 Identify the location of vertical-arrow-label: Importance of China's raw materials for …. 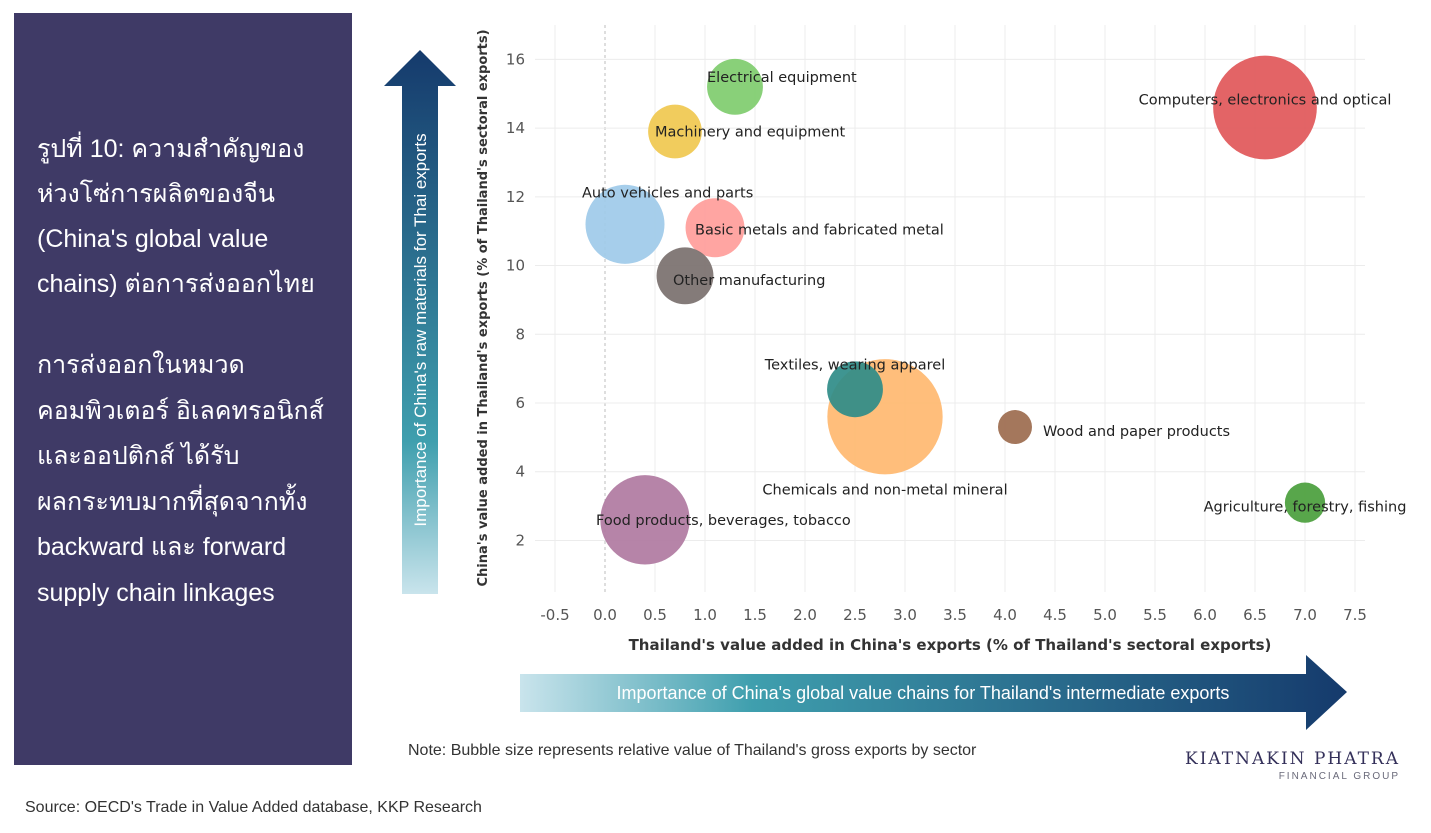
(420, 329).